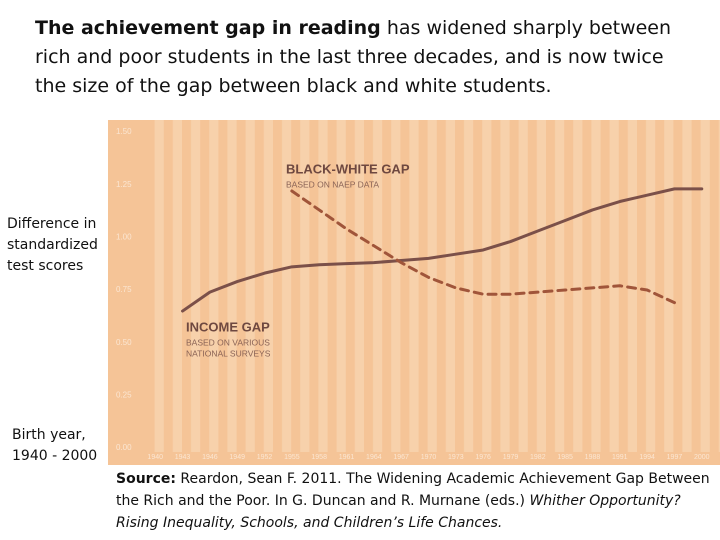 The height and width of the screenshot is (540, 720). Describe the element at coordinates (124, 131) in the screenshot. I see `y-tick-label: 1.50` at that location.